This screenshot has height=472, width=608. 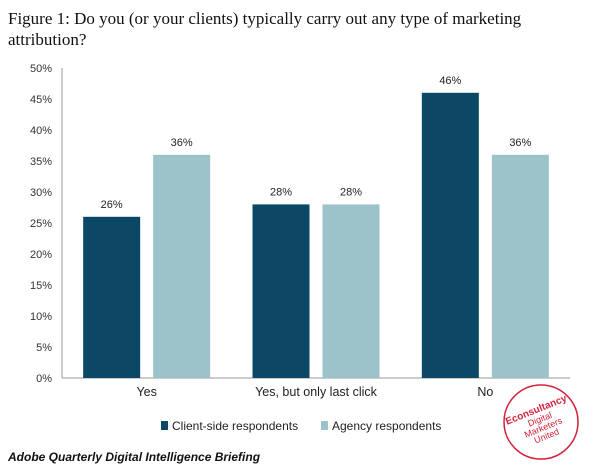 What do you see at coordinates (112, 205) in the screenshot?
I see `data-label: 26%` at bounding box center [112, 205].